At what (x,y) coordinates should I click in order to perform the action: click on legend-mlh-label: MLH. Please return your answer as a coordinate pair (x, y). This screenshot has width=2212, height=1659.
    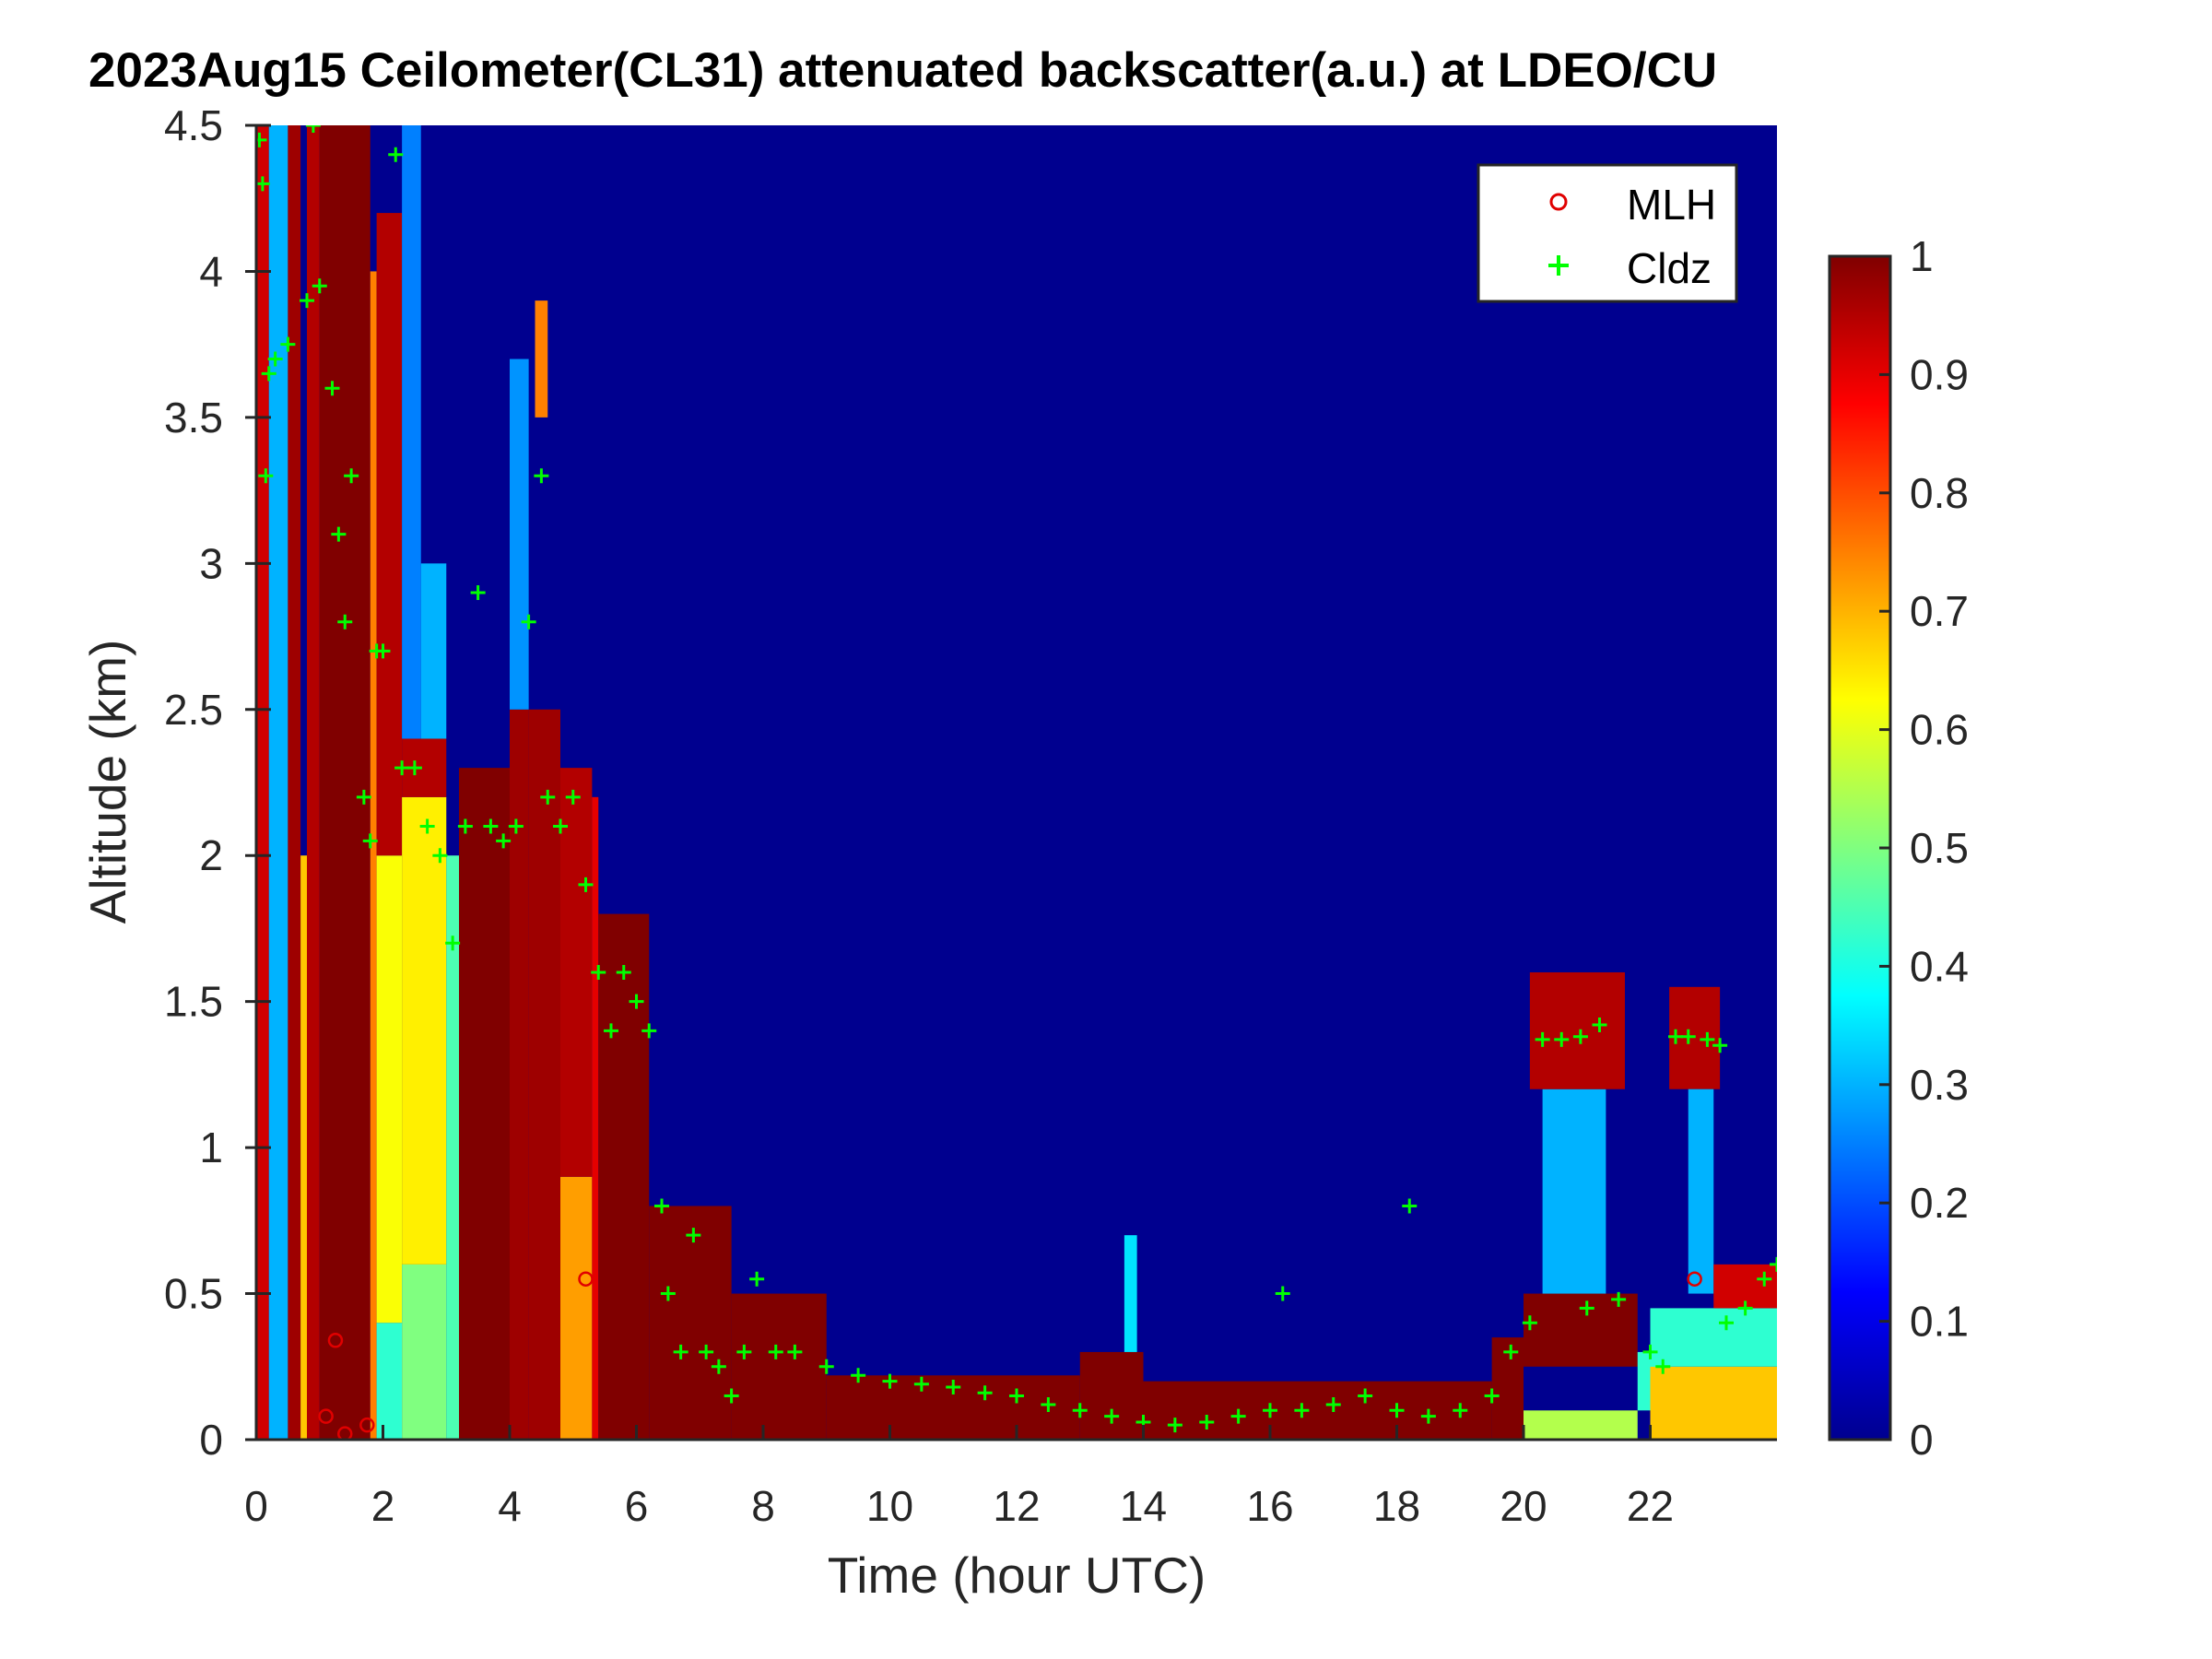
    Looking at the image, I should click on (1671, 205).